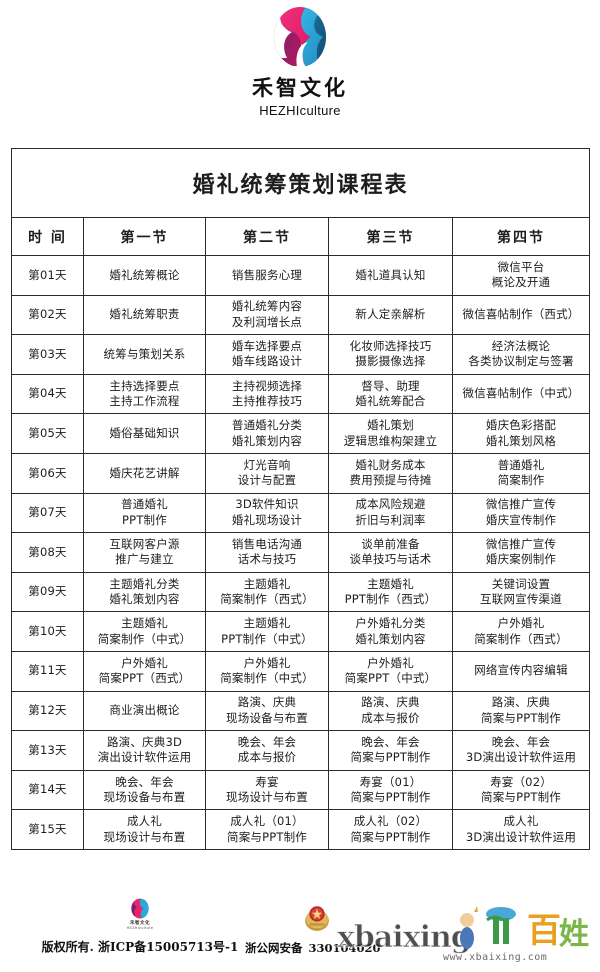  I want to click on cell-session-1: 婚礼统筹概论, so click(144, 275).